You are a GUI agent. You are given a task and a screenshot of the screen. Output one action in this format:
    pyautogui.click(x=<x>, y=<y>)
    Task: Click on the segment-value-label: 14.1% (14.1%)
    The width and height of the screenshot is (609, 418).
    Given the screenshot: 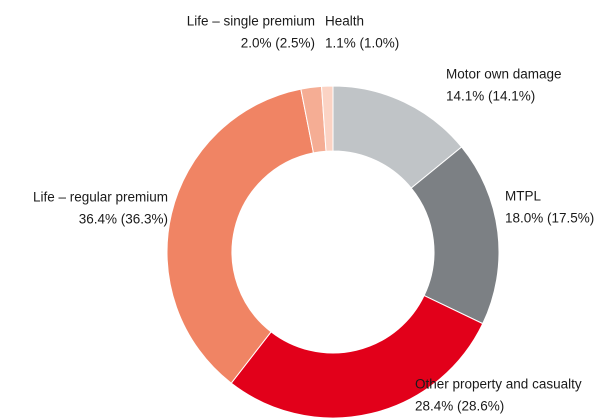 What is the action you would take?
    pyautogui.click(x=490, y=96)
    